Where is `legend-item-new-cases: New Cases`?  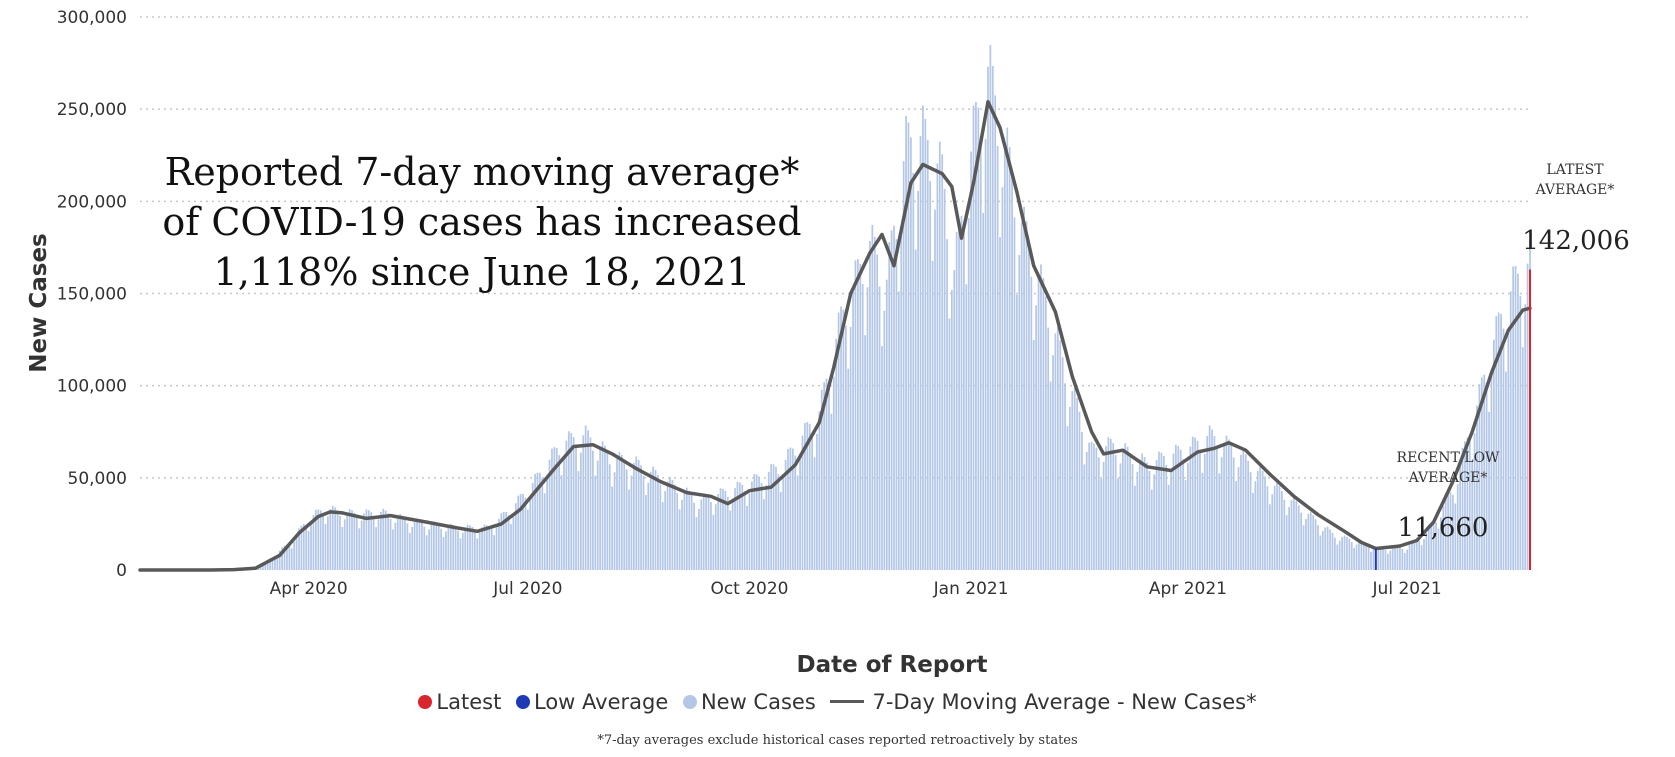 legend-item-new-cases: New Cases is located at coordinates (749, 702).